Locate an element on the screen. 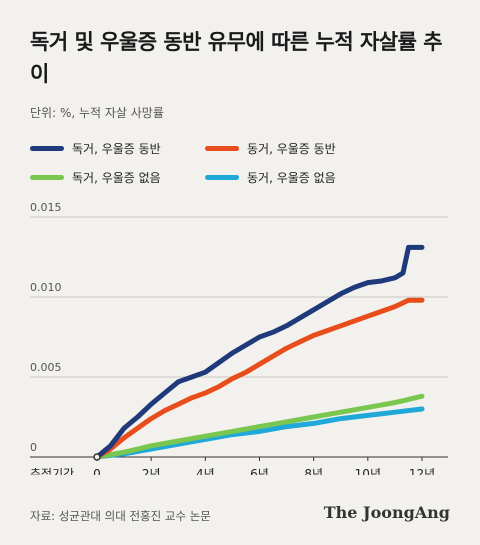  legend-item: 동거, 우울증 없음 is located at coordinates (292, 177).